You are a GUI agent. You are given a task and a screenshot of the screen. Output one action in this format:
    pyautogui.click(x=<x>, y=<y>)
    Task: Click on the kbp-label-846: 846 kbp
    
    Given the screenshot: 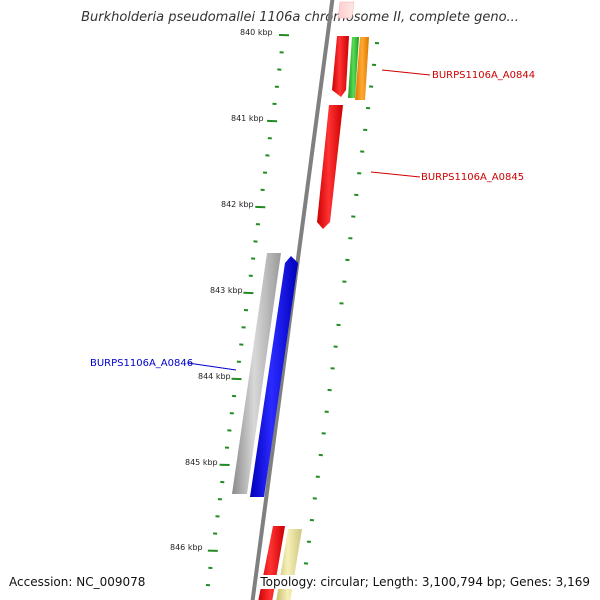 What is the action you would take?
    pyautogui.click(x=186, y=547)
    